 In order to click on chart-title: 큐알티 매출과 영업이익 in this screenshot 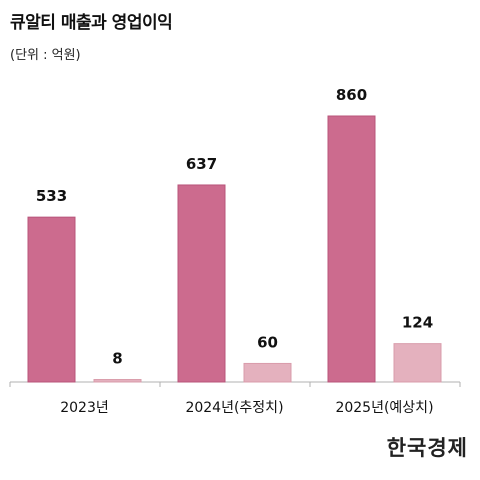, I will do `click(91, 23)`.